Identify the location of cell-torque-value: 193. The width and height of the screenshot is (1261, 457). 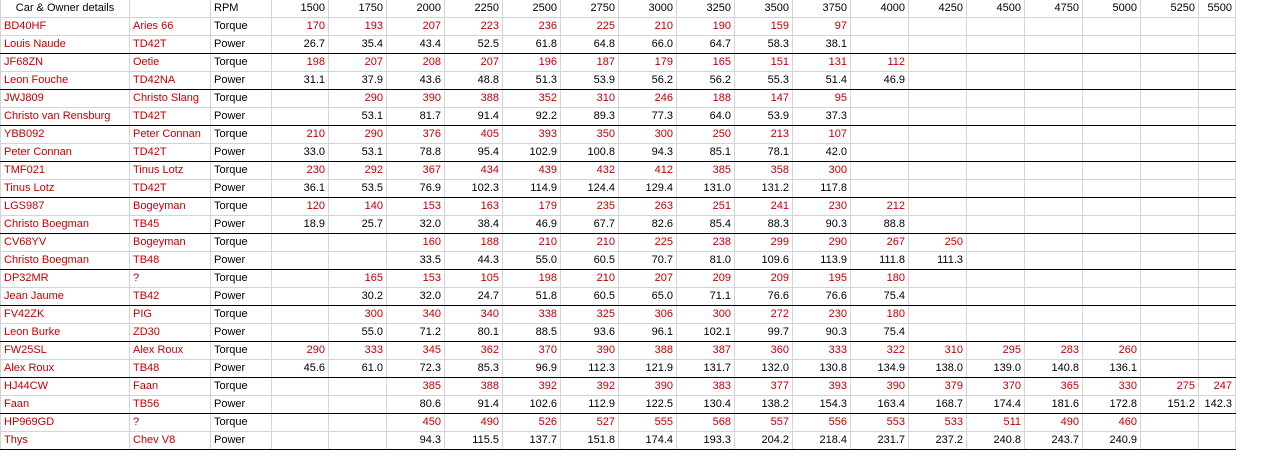
(357, 26).